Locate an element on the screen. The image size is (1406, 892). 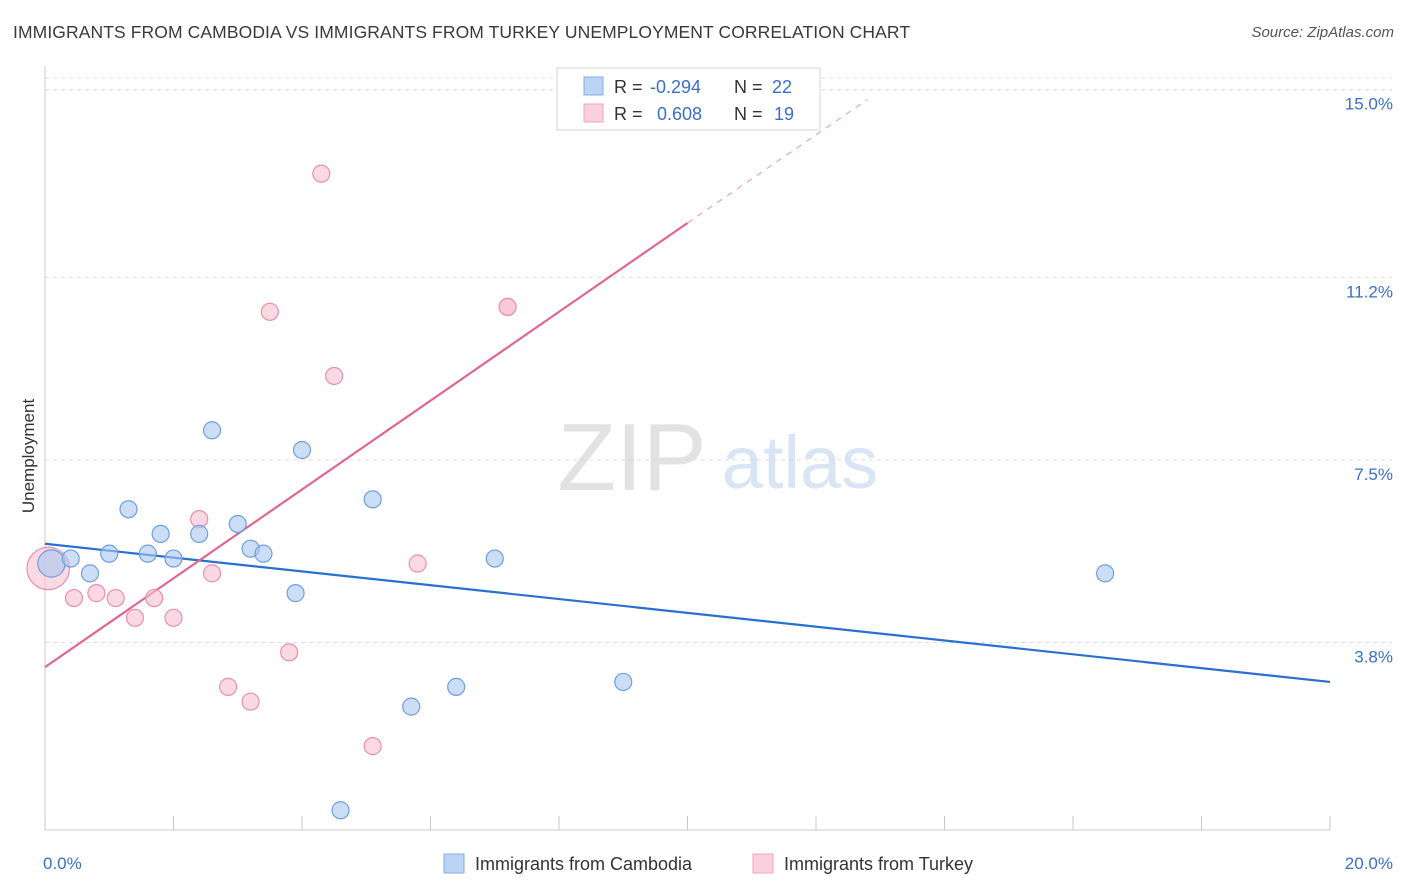
y-tick-labels: 3.8% 7.5% 11.2% 15.0% is located at coordinates (1369, 381).